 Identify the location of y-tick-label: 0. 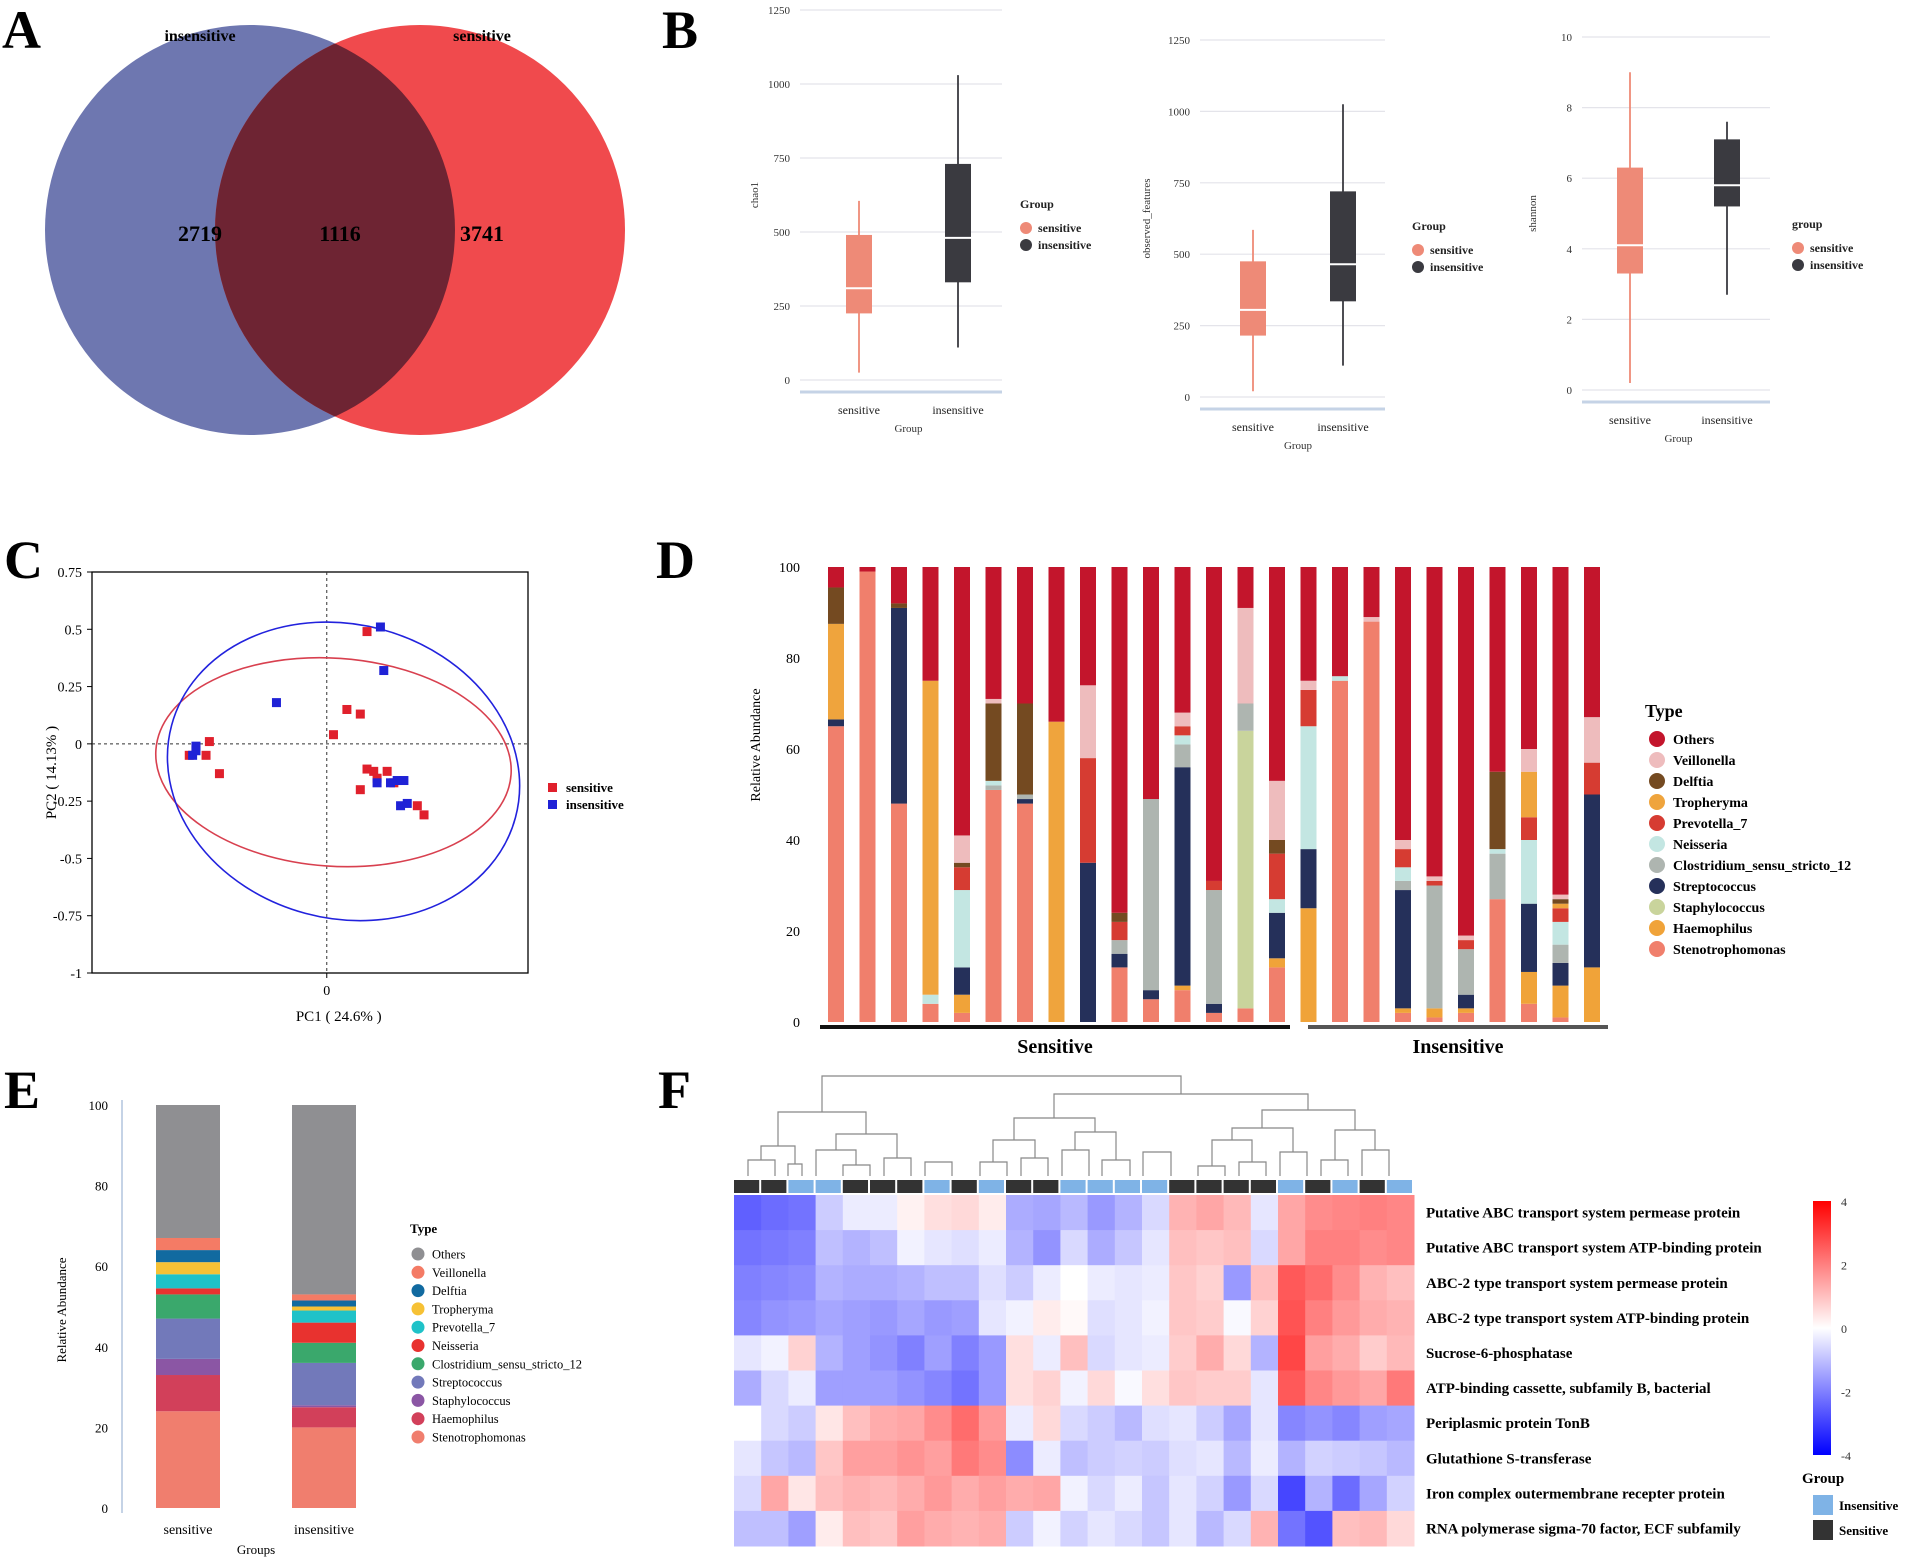
(78, 745).